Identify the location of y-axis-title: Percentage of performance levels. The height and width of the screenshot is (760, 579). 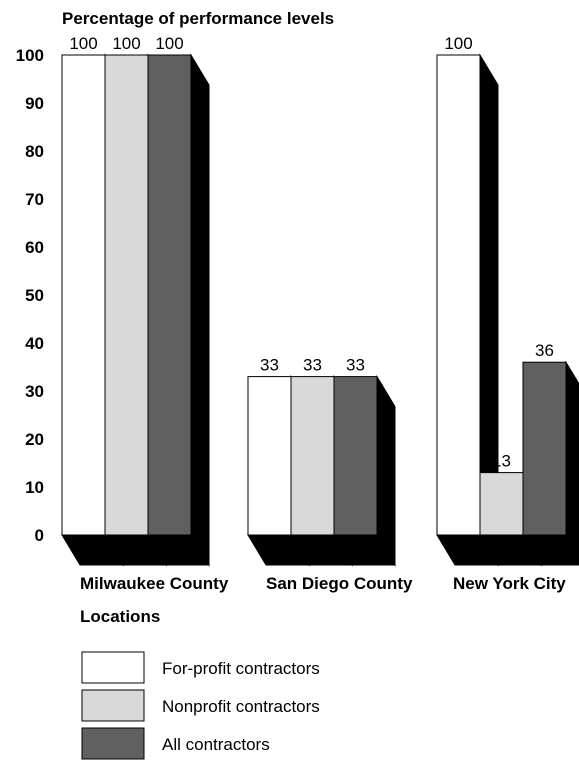
(198, 18).